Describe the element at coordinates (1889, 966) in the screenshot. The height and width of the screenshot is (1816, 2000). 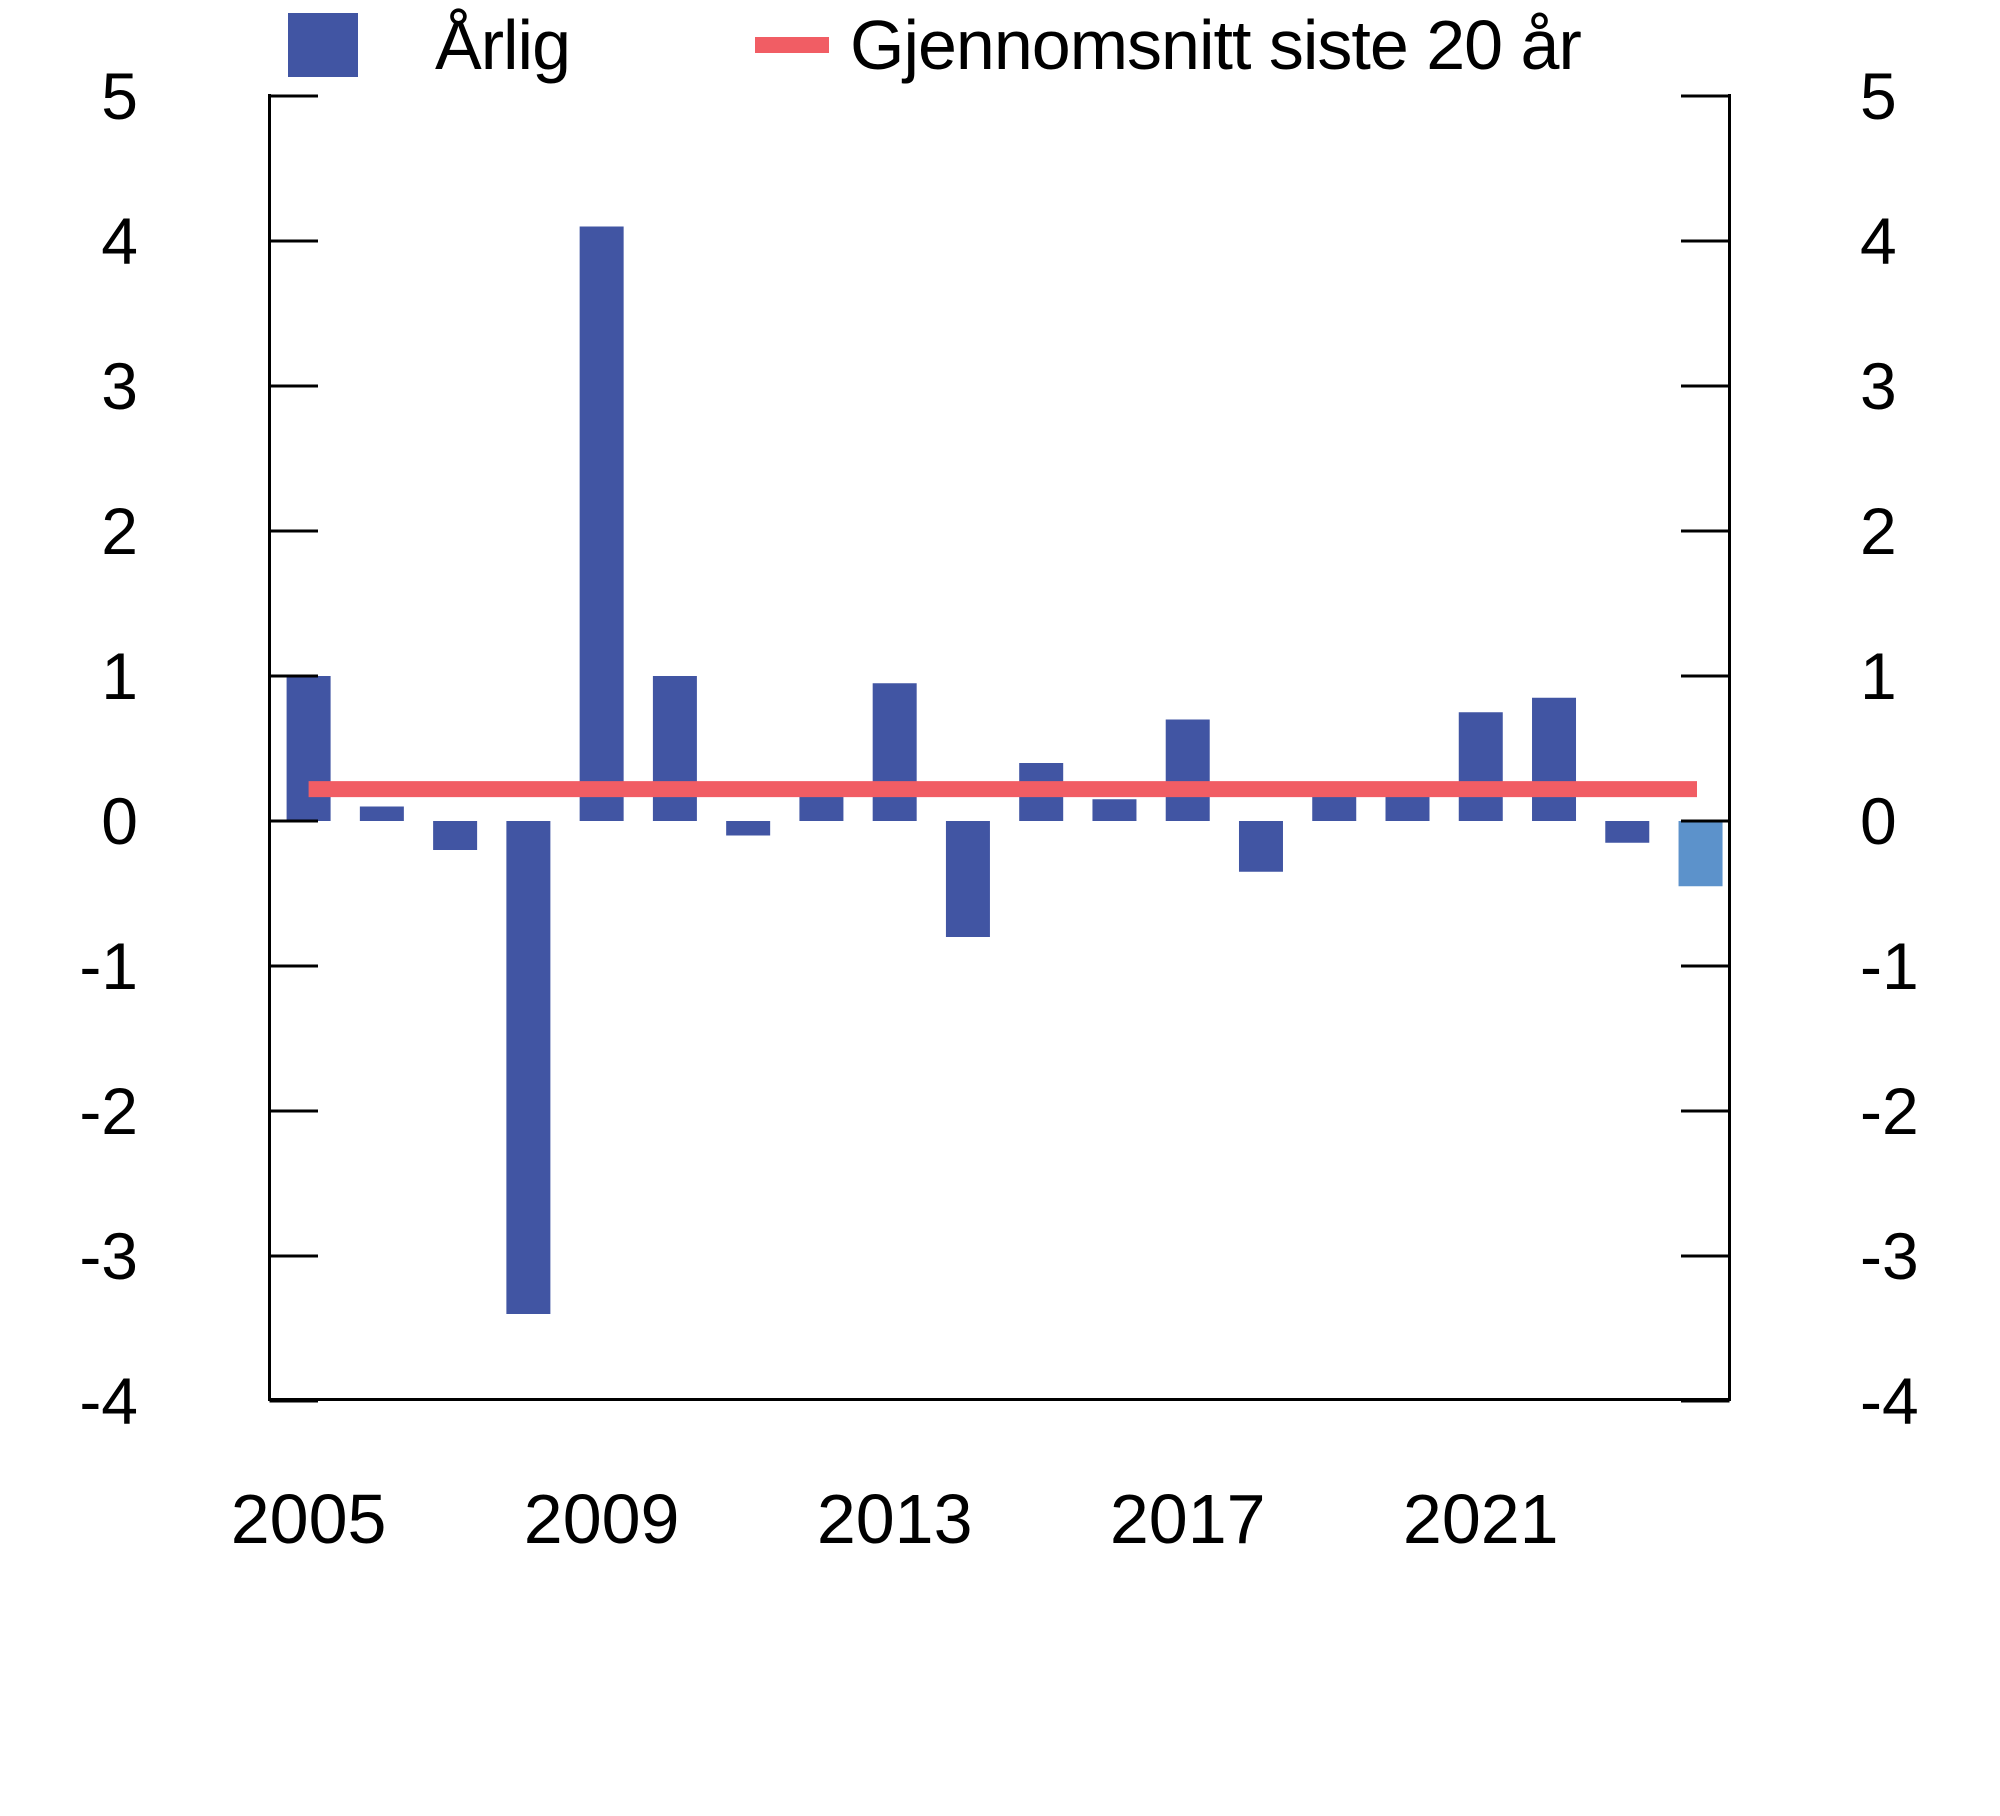
I see `y-axis-label-right--1: -1` at that location.